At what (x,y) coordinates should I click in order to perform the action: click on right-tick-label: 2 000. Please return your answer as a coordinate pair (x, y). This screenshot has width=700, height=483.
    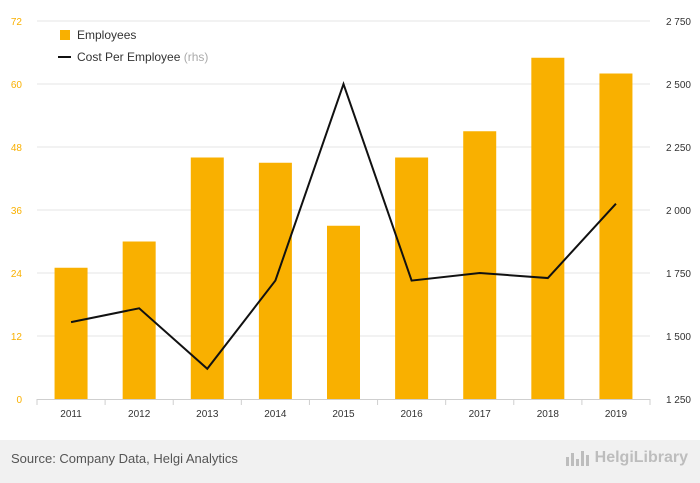
    Looking at the image, I should click on (678, 211).